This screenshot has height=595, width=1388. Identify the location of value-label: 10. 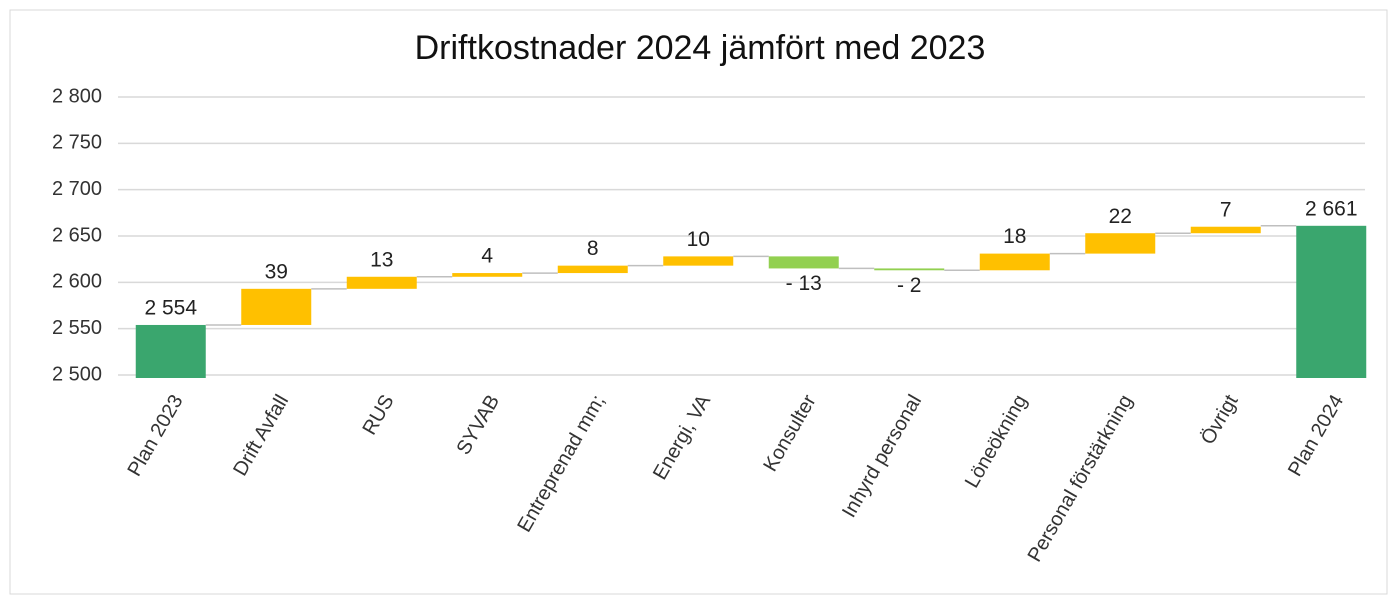
(698, 239).